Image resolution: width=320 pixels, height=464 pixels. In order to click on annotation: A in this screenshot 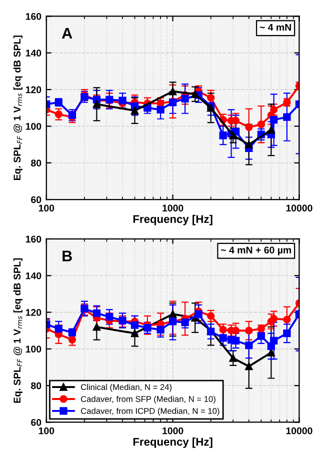, I will do `click(67, 33)`.